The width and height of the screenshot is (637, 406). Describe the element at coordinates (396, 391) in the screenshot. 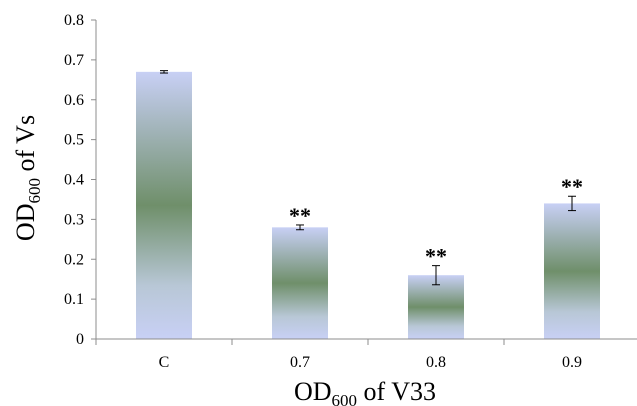

I see `x-axis-title-rest: of V33` at that location.